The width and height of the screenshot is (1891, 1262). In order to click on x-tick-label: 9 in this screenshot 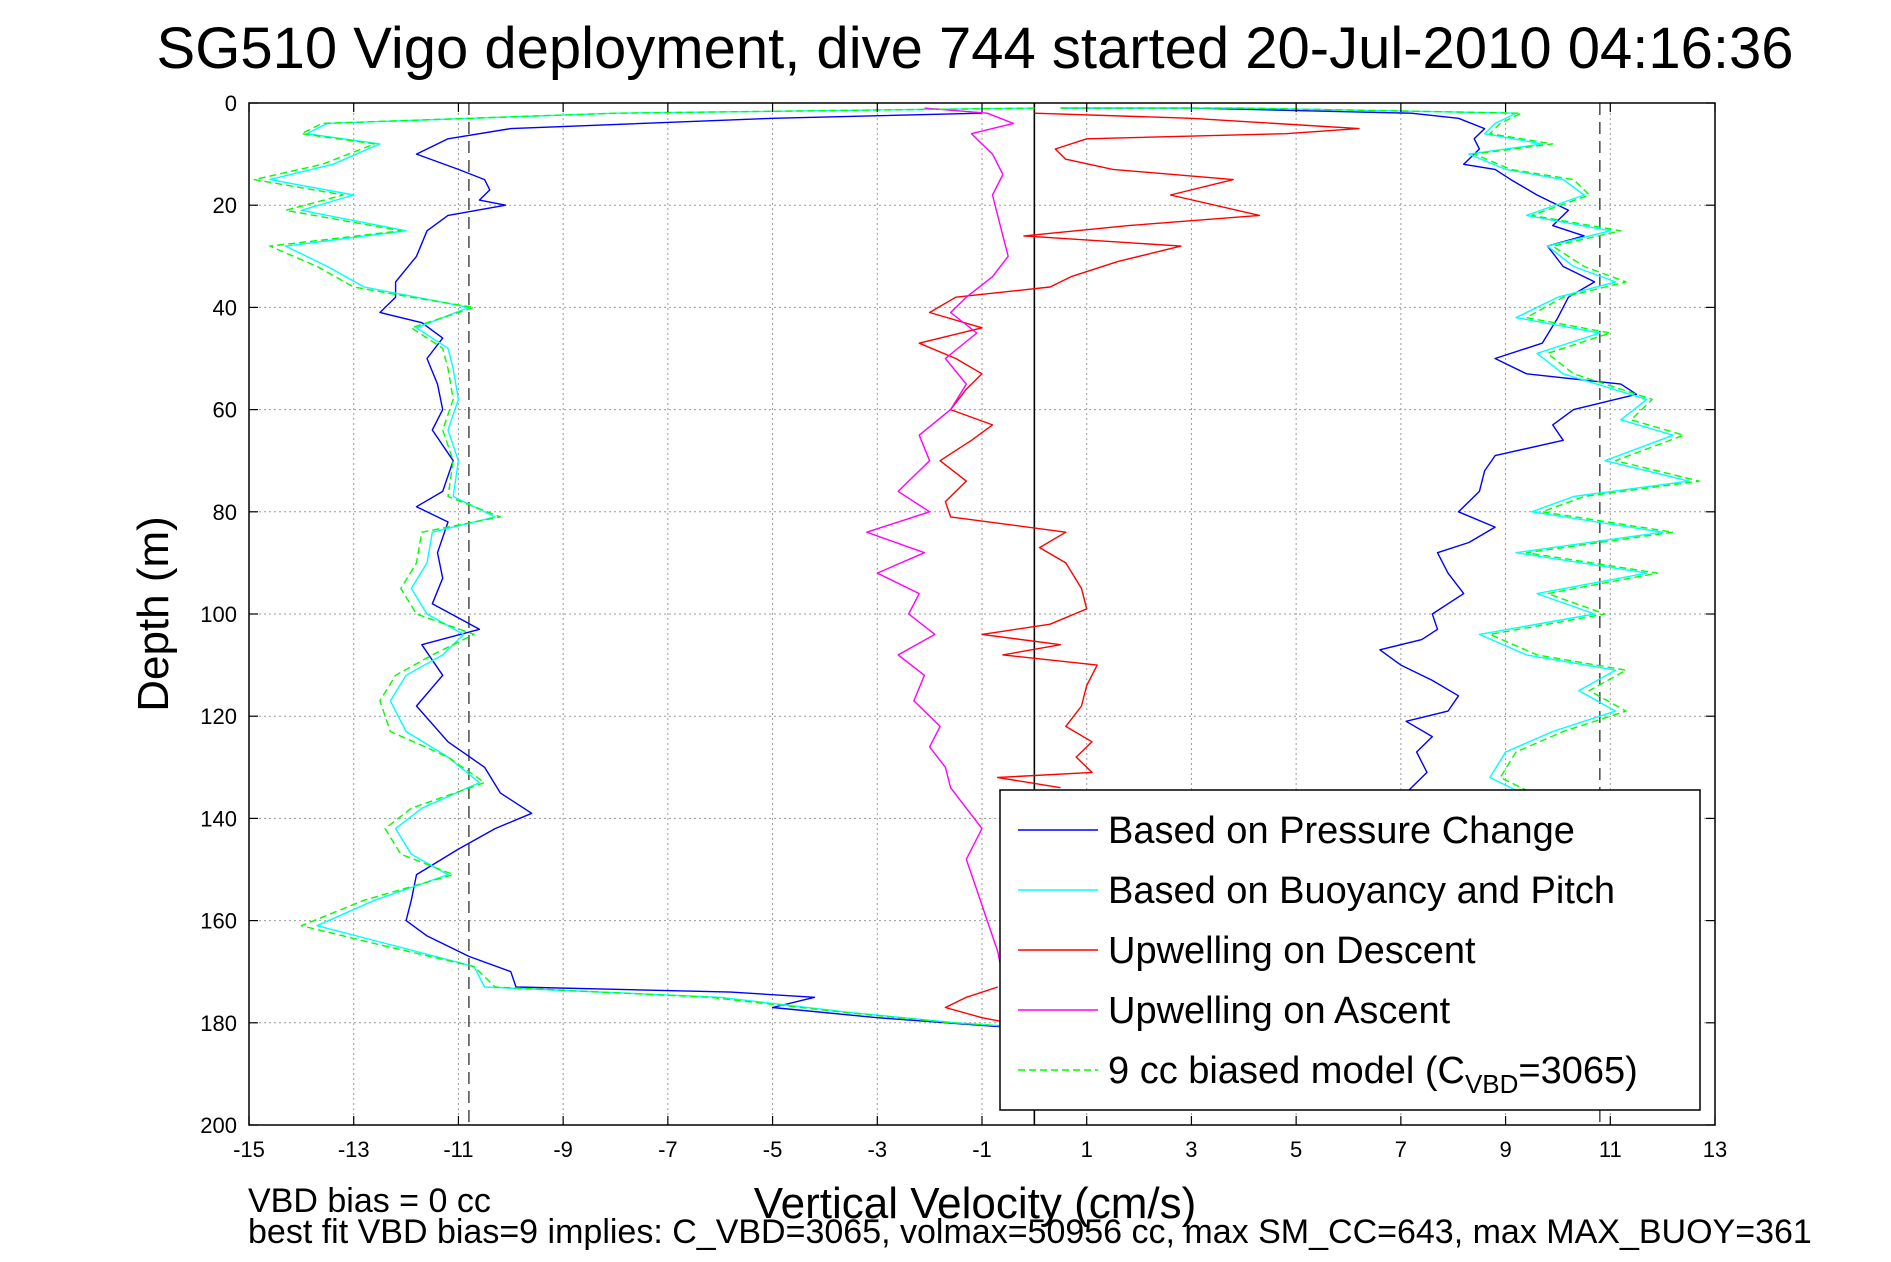, I will do `click(1505, 1149)`.